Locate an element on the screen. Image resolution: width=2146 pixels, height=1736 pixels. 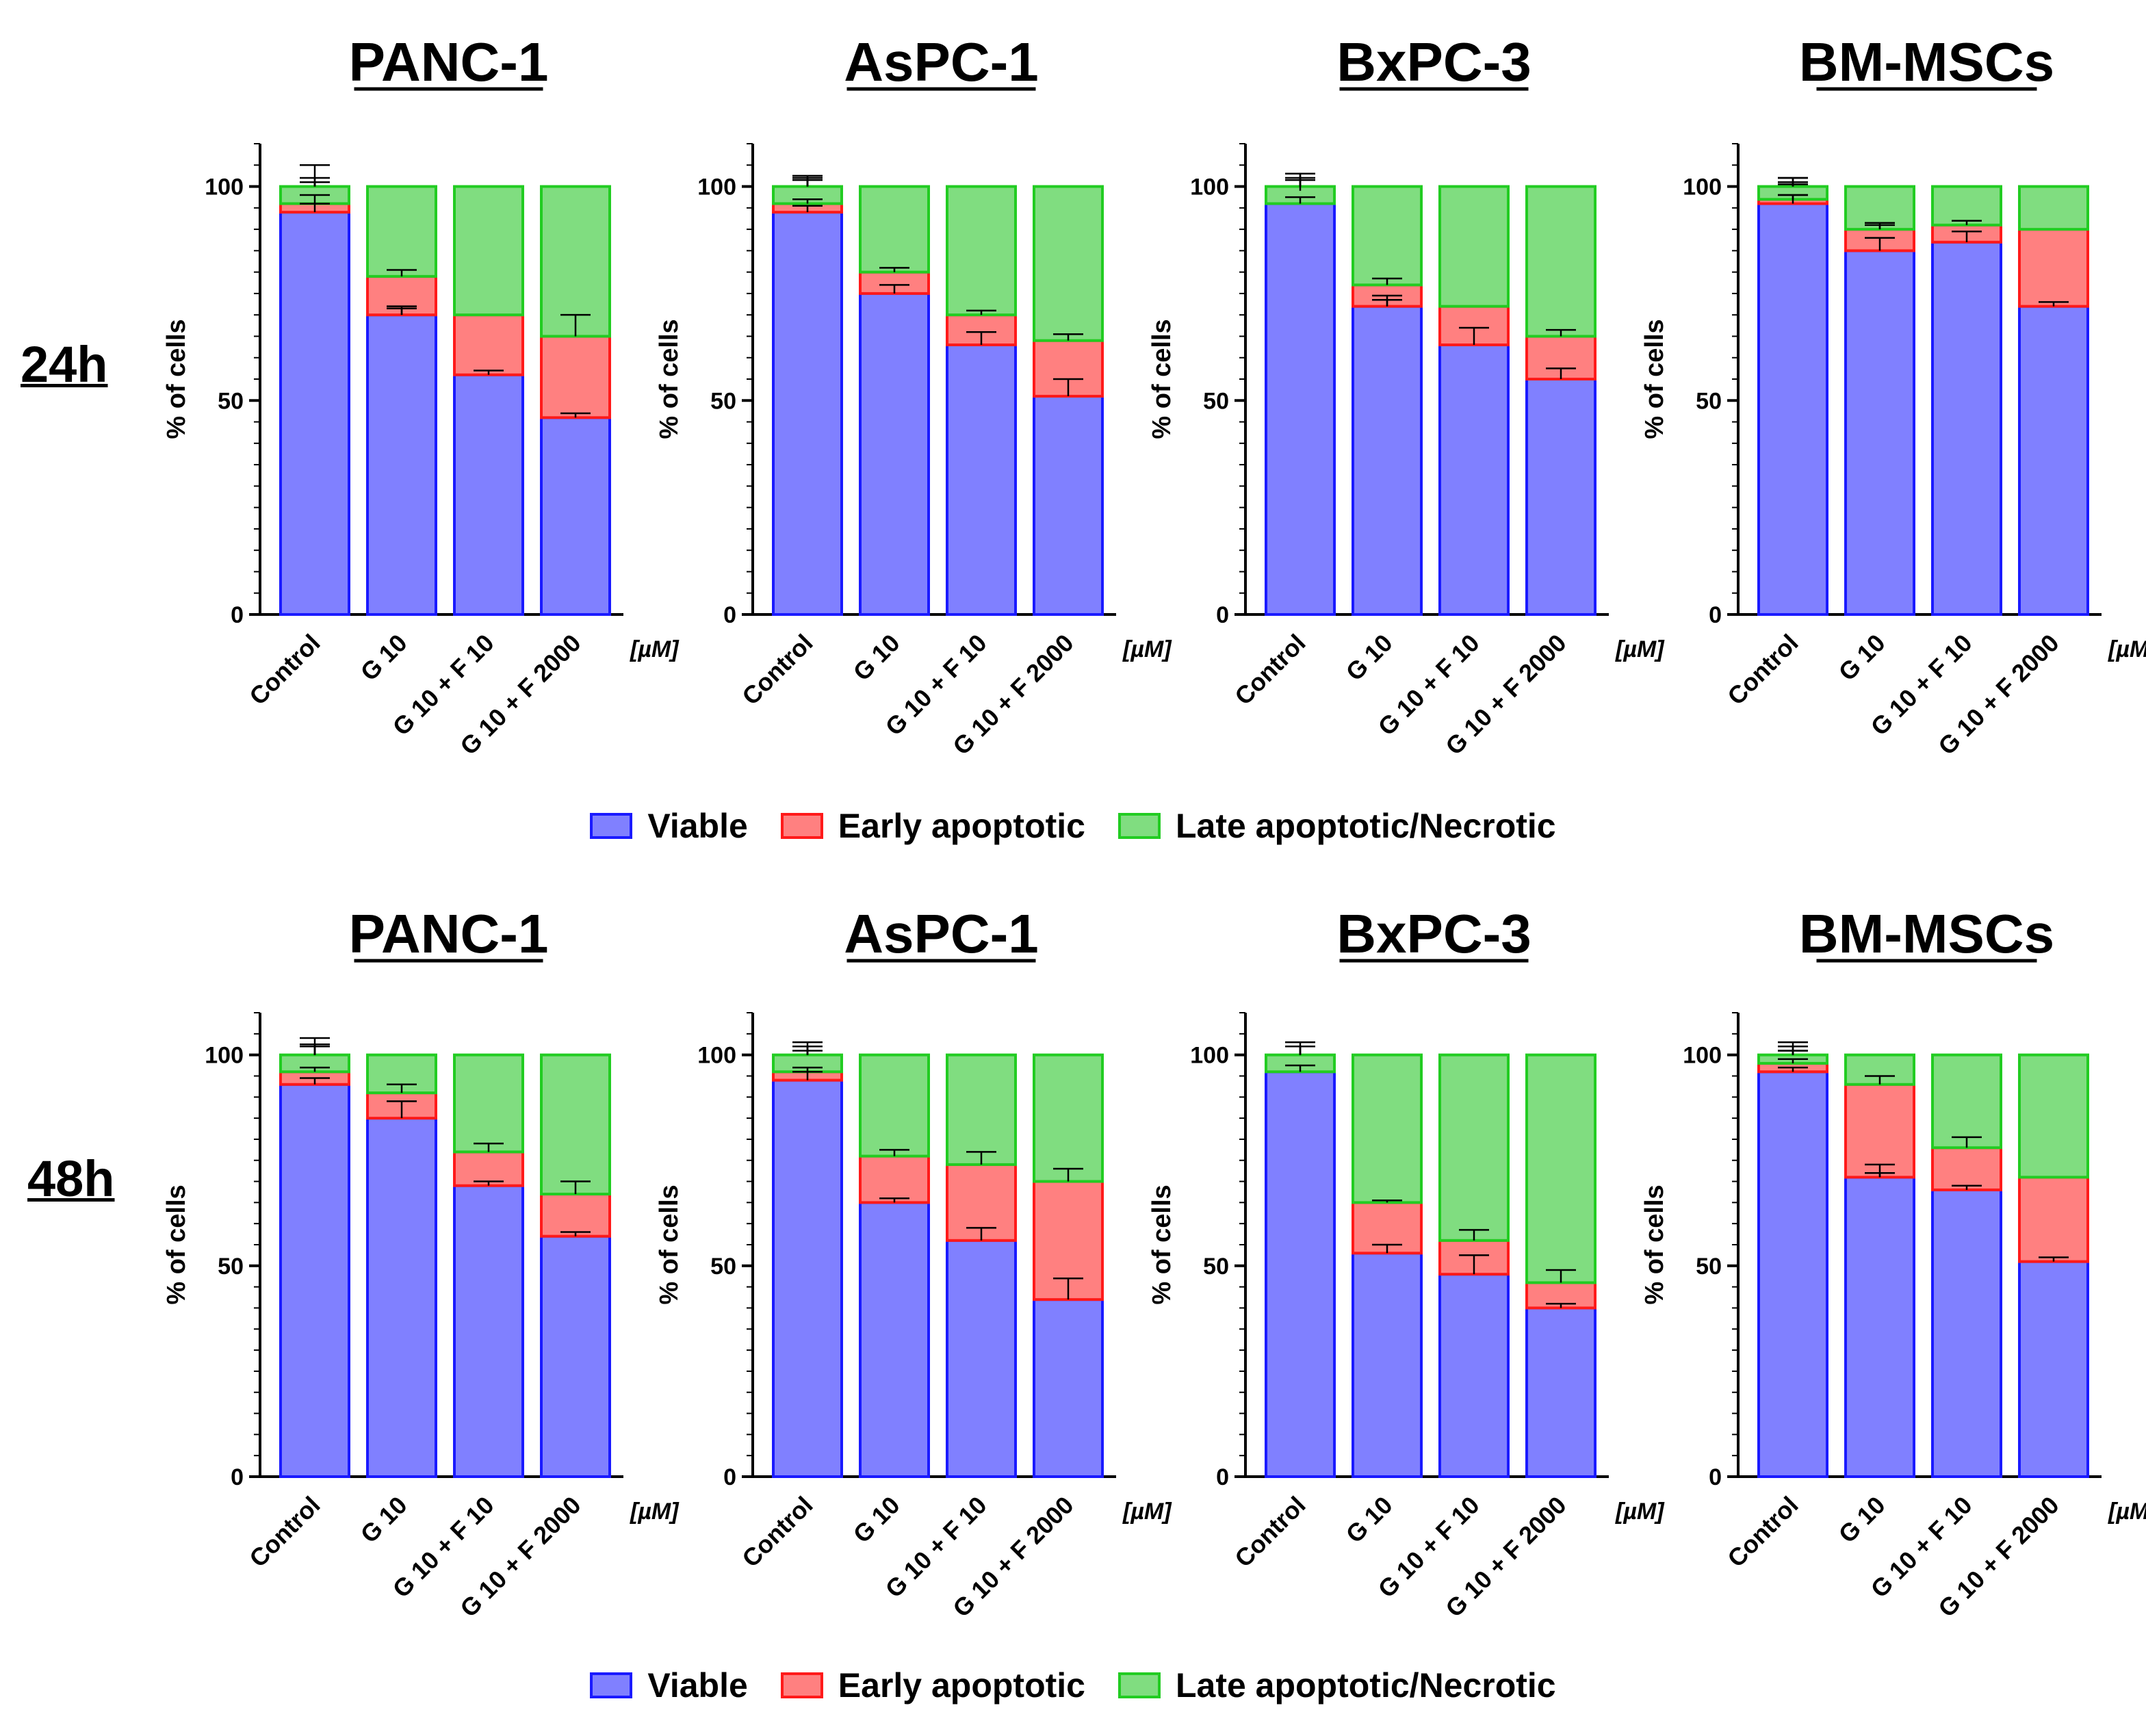
chart-title: AsPC-1 is located at coordinates (941, 61).